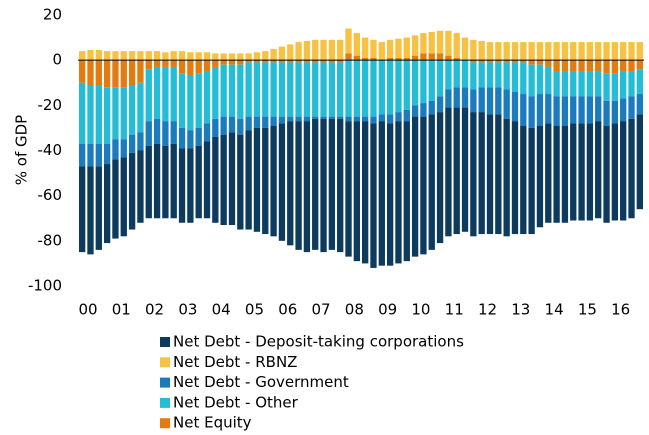 This screenshot has height=435, width=649. I want to click on legend-label: Net Debt - Government, so click(261, 382).